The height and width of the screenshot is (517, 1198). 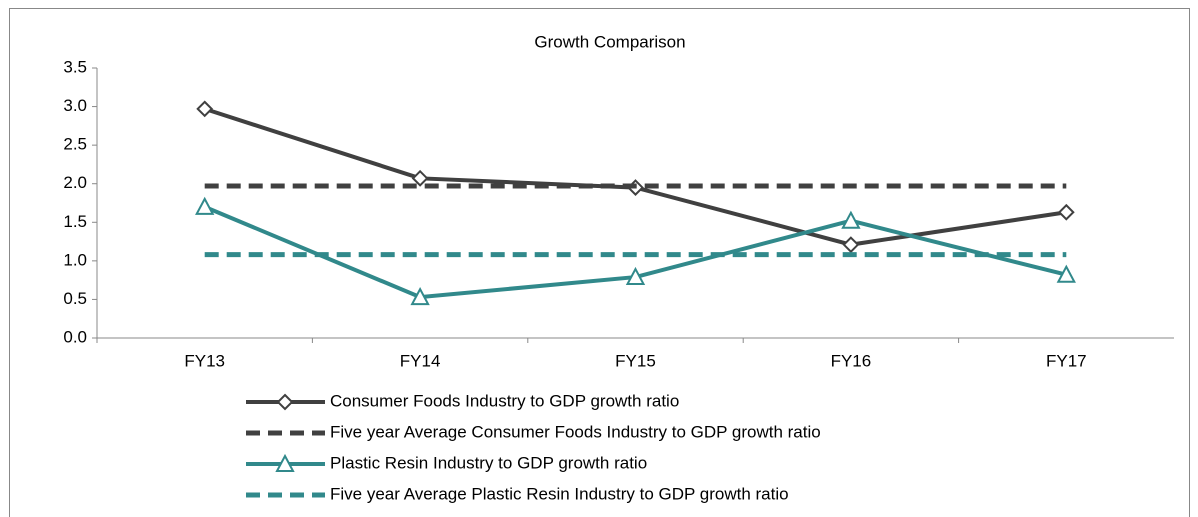 I want to click on y-tick-label: 3.0, so click(x=75, y=105).